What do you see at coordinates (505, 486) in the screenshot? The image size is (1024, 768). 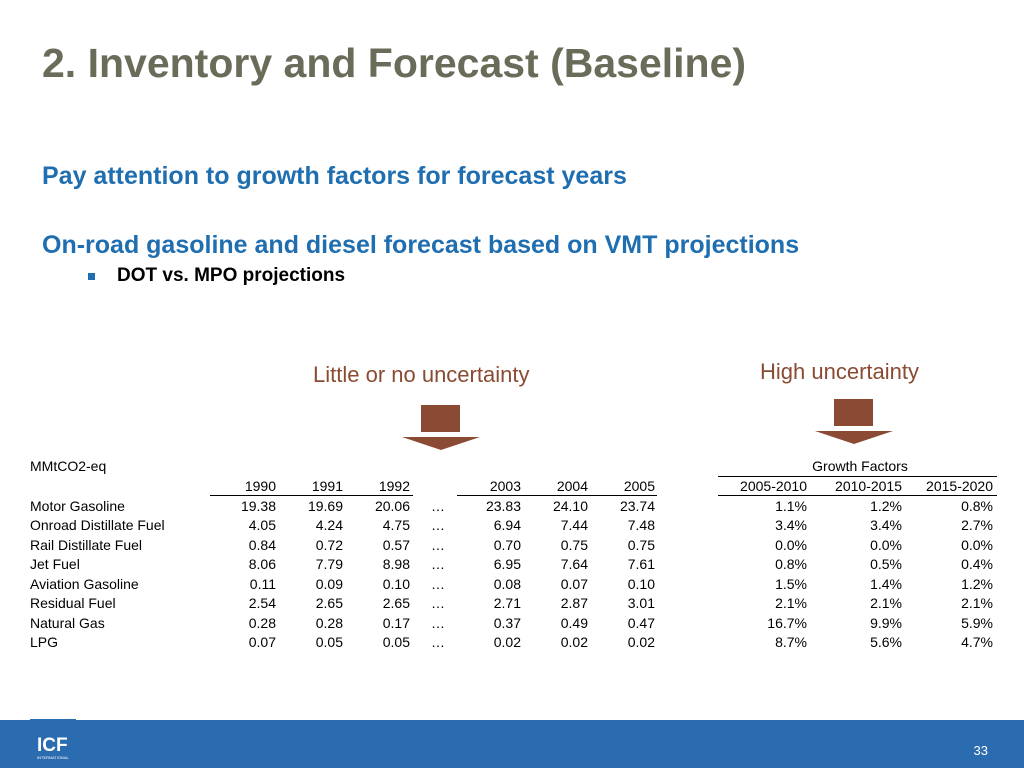 I see `year-header: 2003` at bounding box center [505, 486].